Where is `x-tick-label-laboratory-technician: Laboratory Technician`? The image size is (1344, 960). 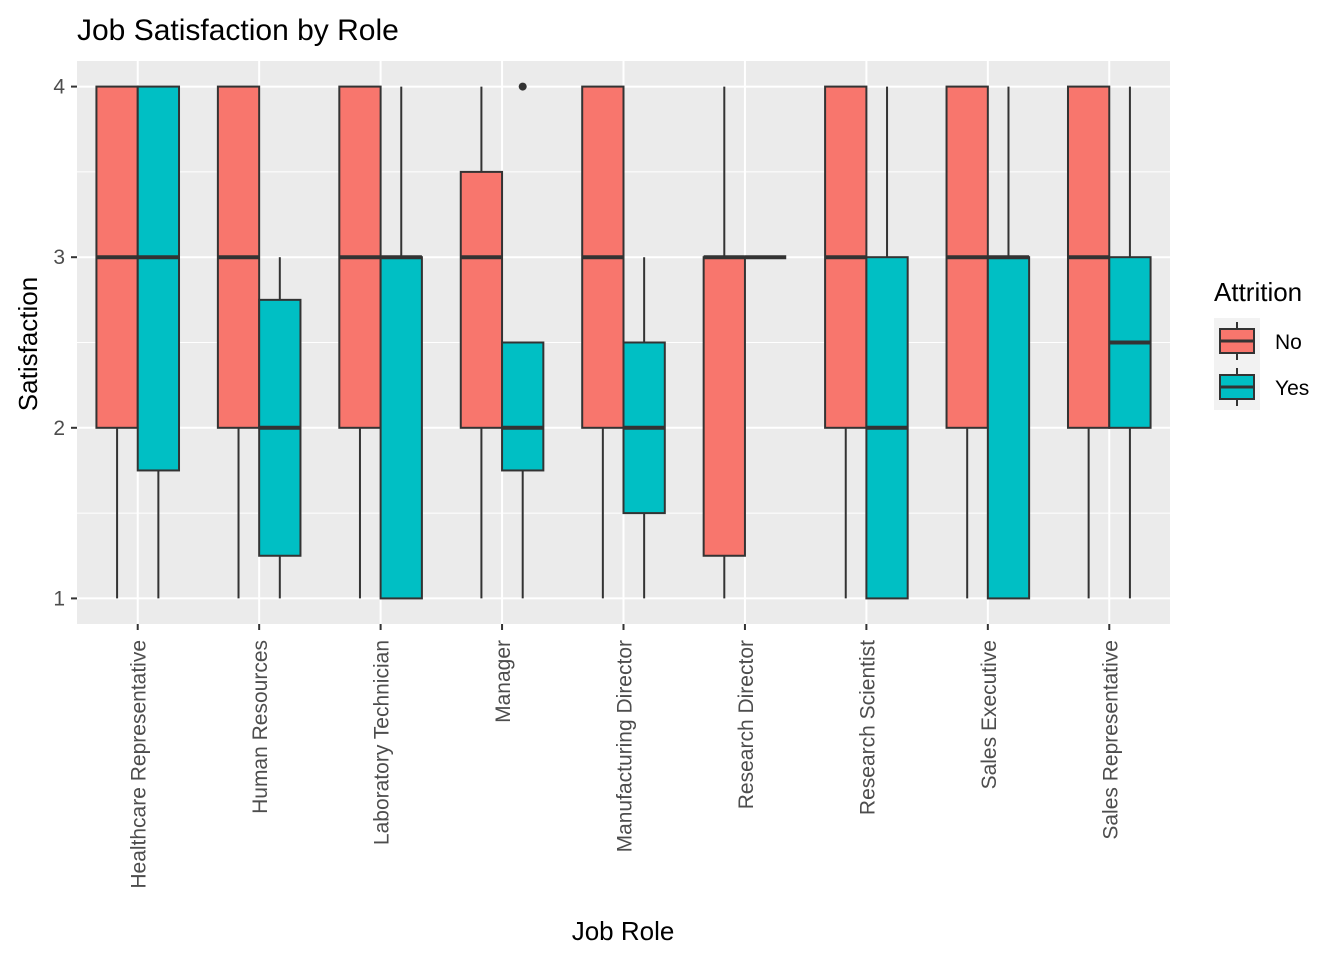 x-tick-label-laboratory-technician: Laboratory Technician is located at coordinates (382, 742).